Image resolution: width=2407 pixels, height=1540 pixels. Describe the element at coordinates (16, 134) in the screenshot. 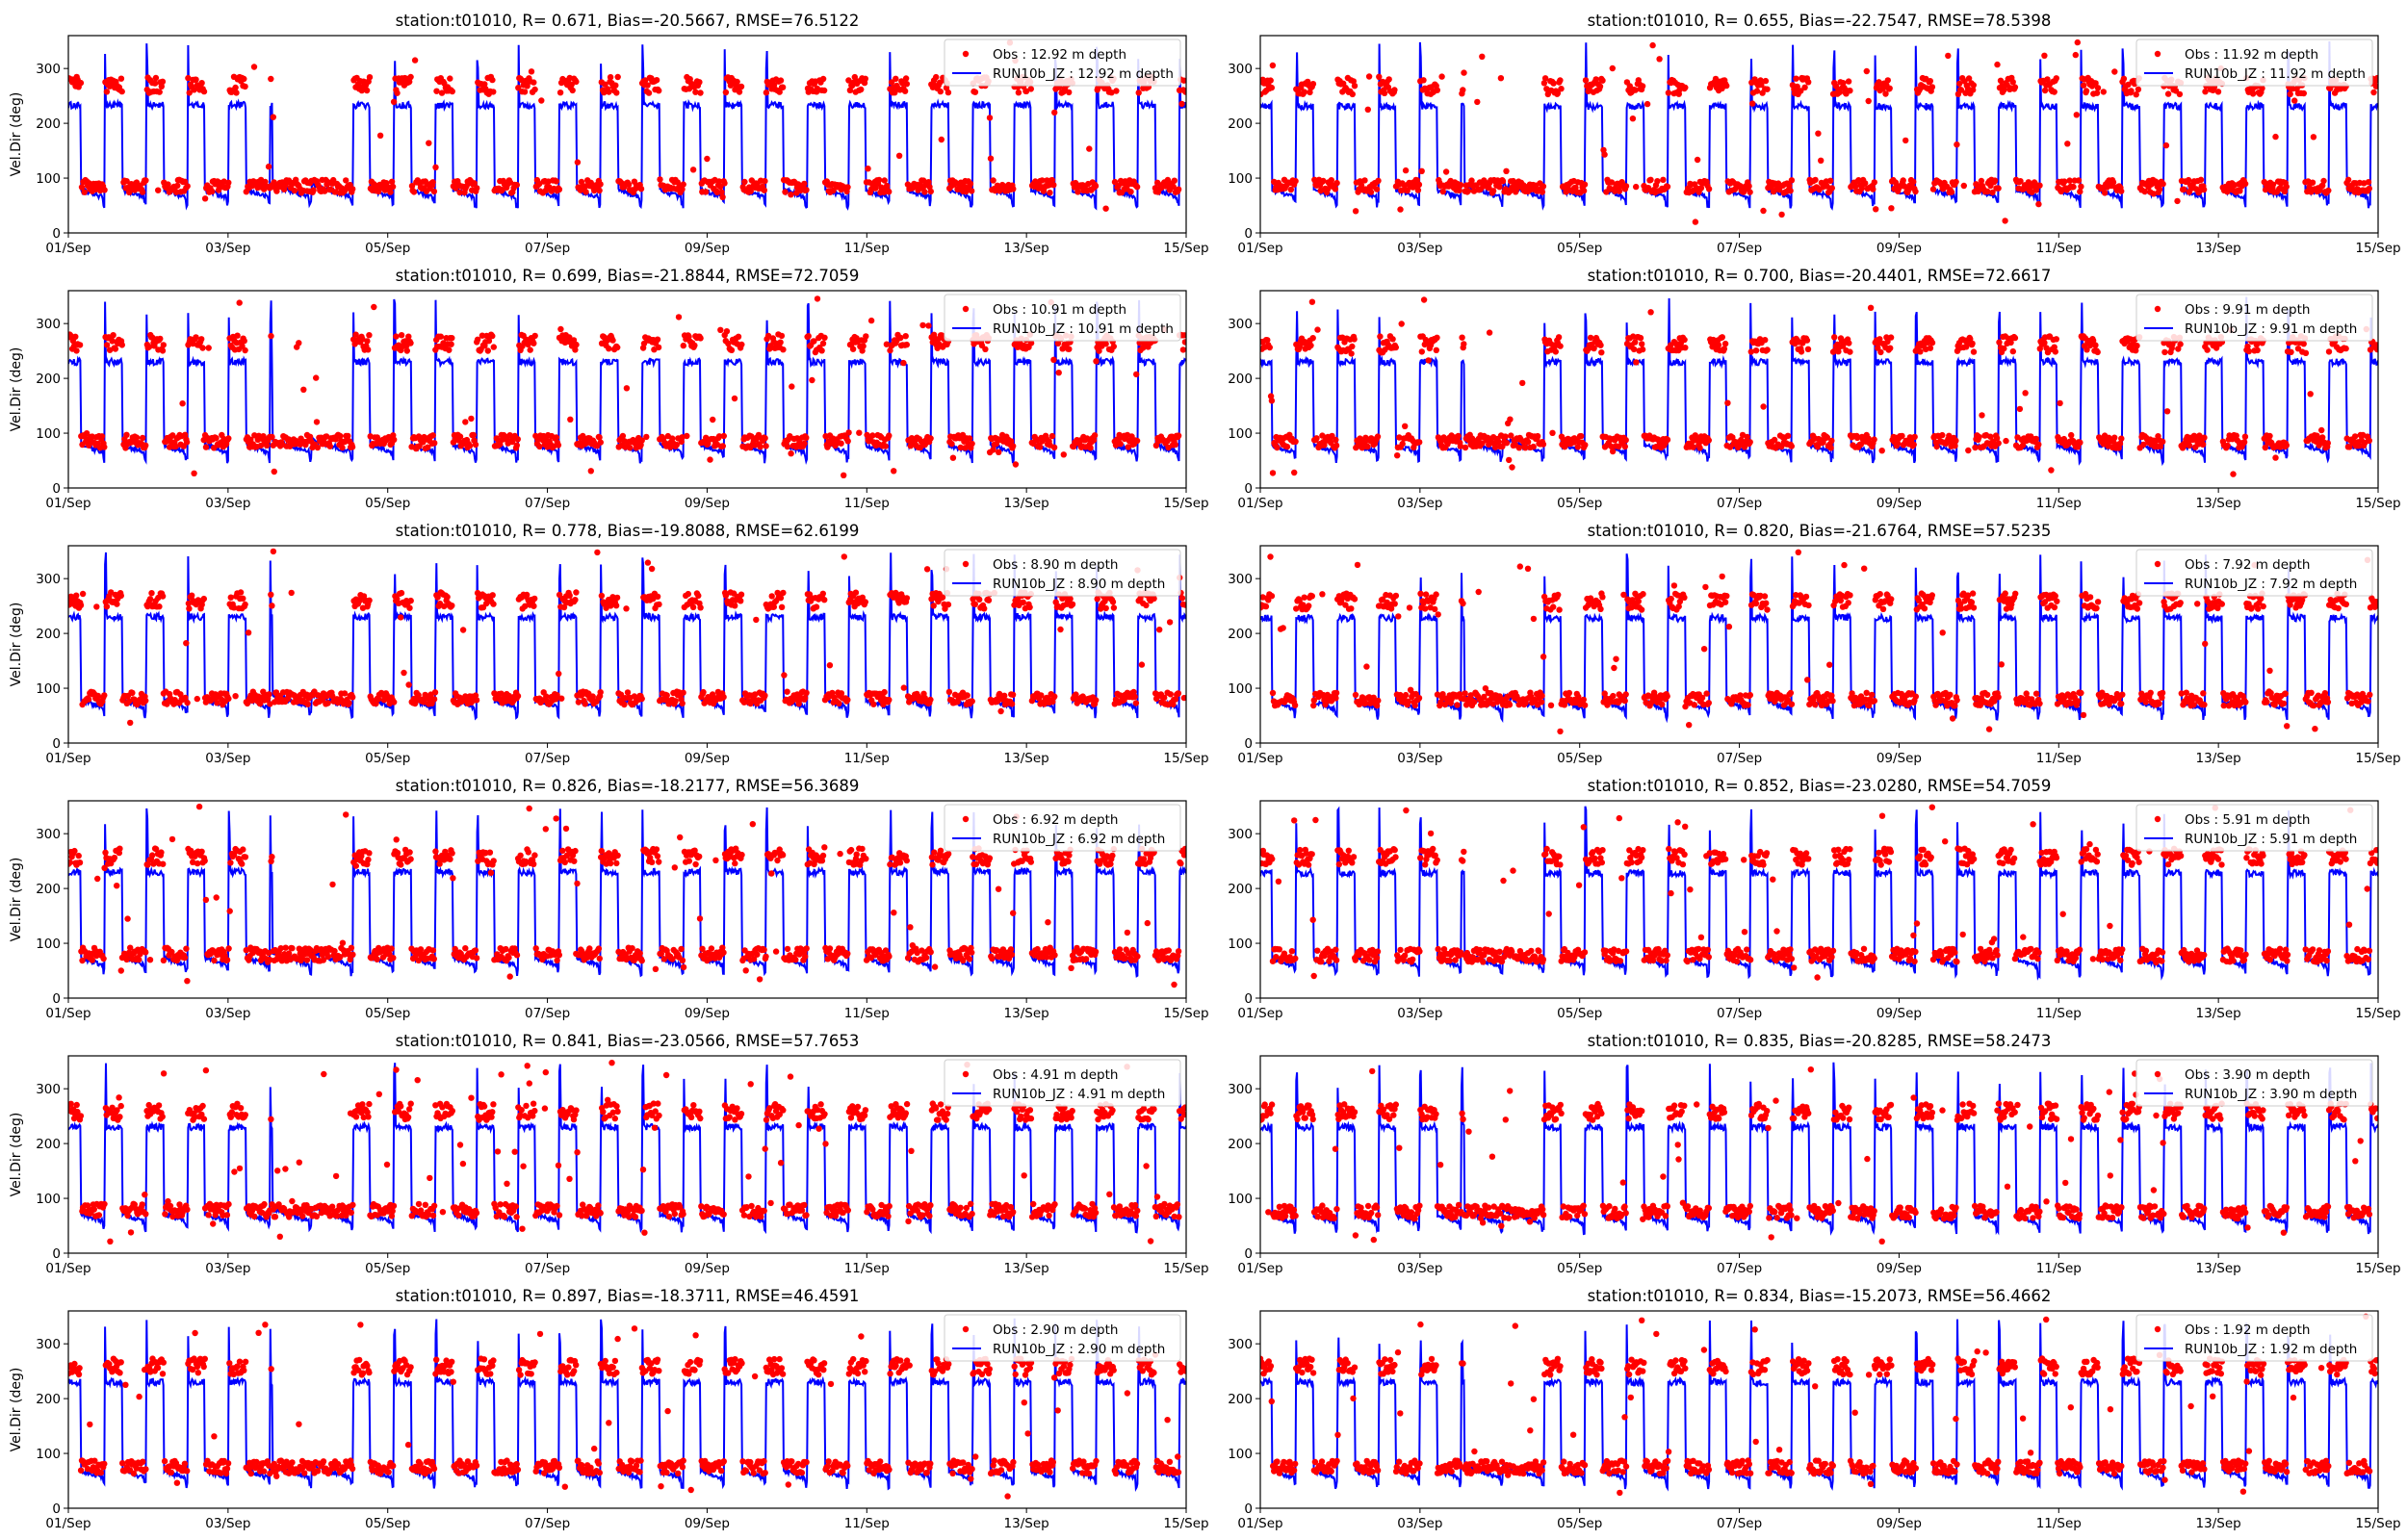

I see `y-axis-label: Vel.Dir (deg)` at that location.